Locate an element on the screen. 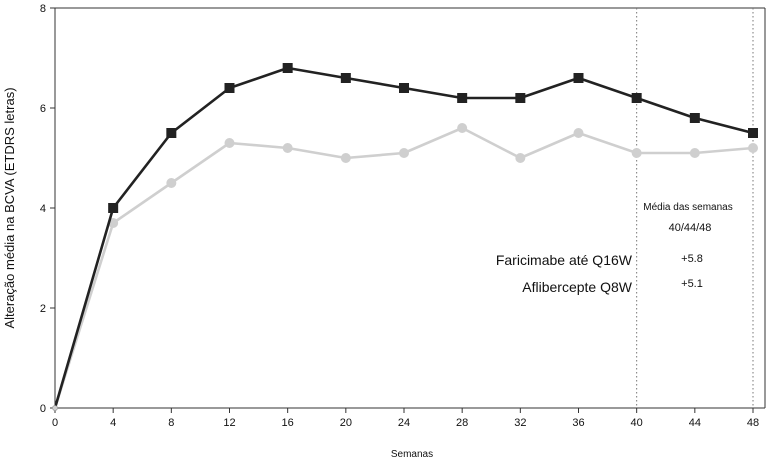 The height and width of the screenshot is (475, 766). y-tick-label: 8 is located at coordinates (43, 9).